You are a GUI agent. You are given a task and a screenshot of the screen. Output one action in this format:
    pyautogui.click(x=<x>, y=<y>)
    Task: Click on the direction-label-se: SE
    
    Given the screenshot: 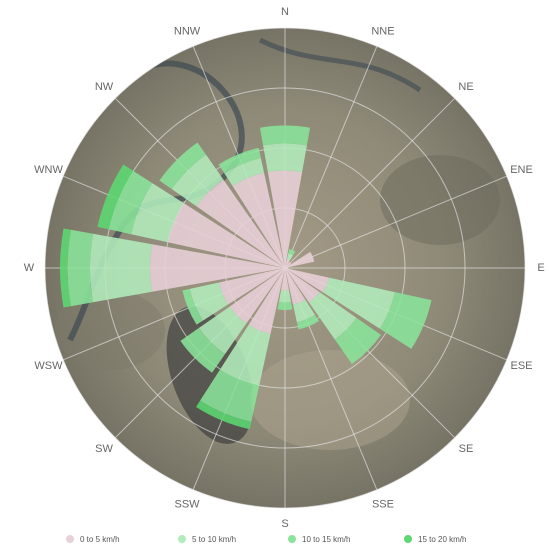 What is the action you would take?
    pyautogui.click(x=466, y=449)
    